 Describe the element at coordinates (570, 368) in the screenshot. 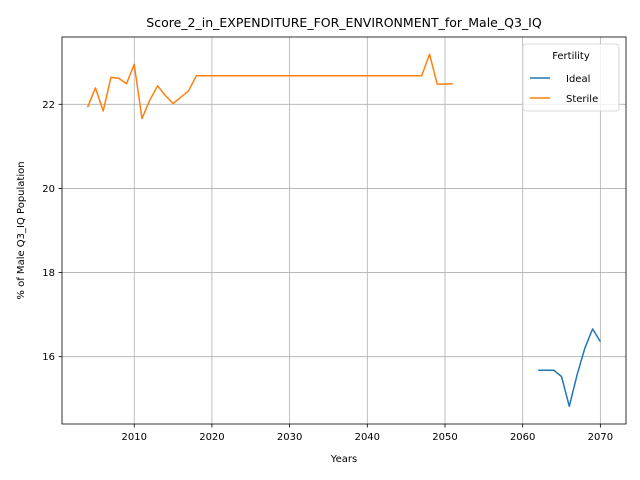

I see `series-line-ideal` at that location.